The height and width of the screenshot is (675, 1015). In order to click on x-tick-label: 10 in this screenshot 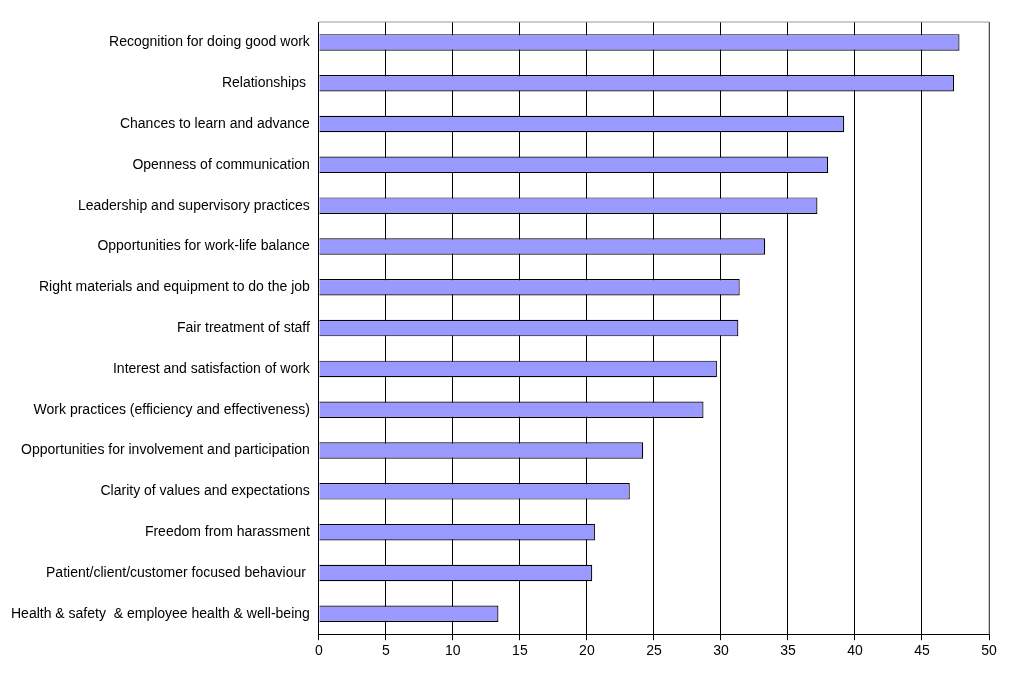, I will do `click(453, 650)`.